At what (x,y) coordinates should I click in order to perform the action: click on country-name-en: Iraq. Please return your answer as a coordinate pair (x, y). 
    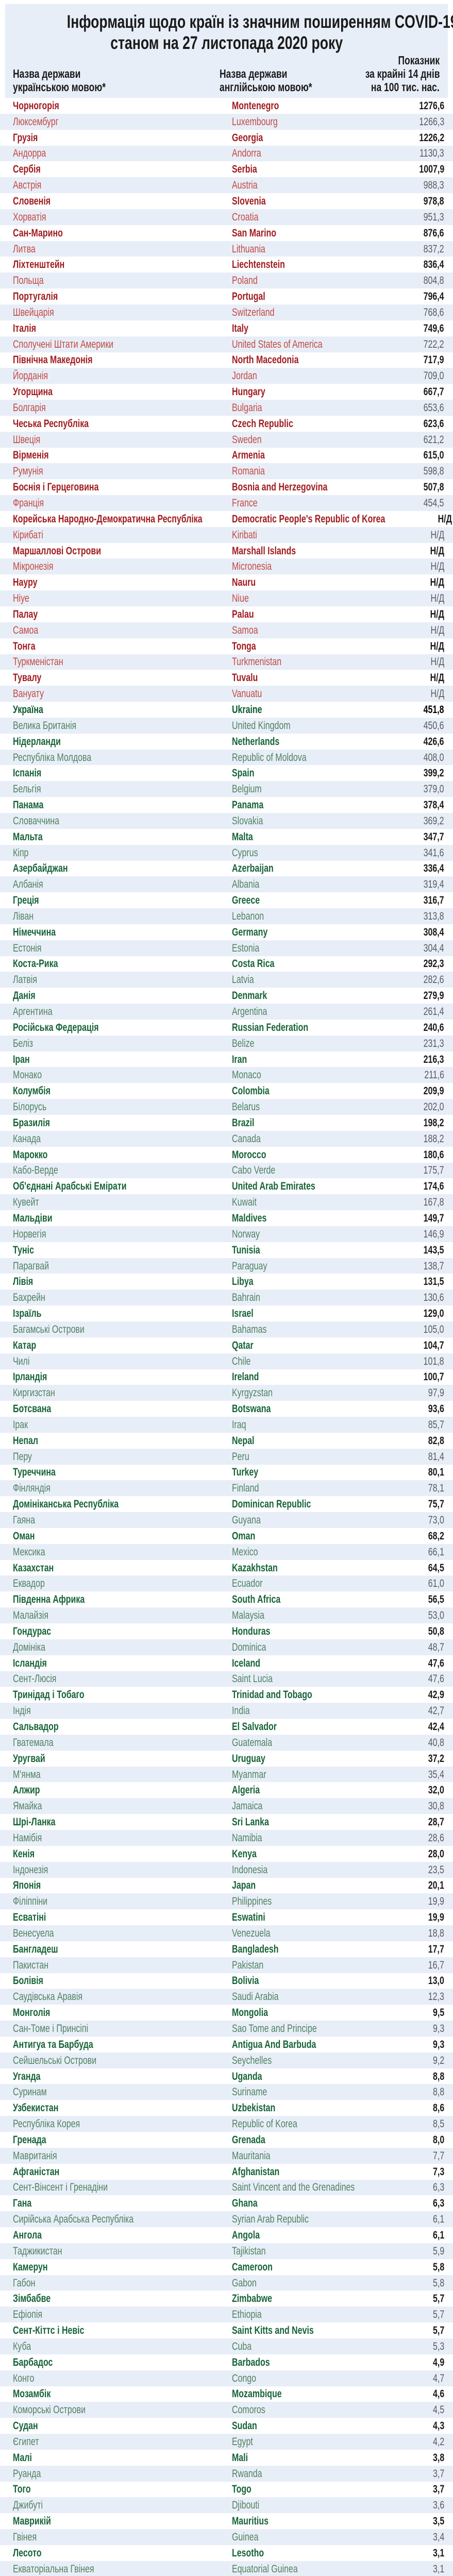
    Looking at the image, I should click on (239, 1424).